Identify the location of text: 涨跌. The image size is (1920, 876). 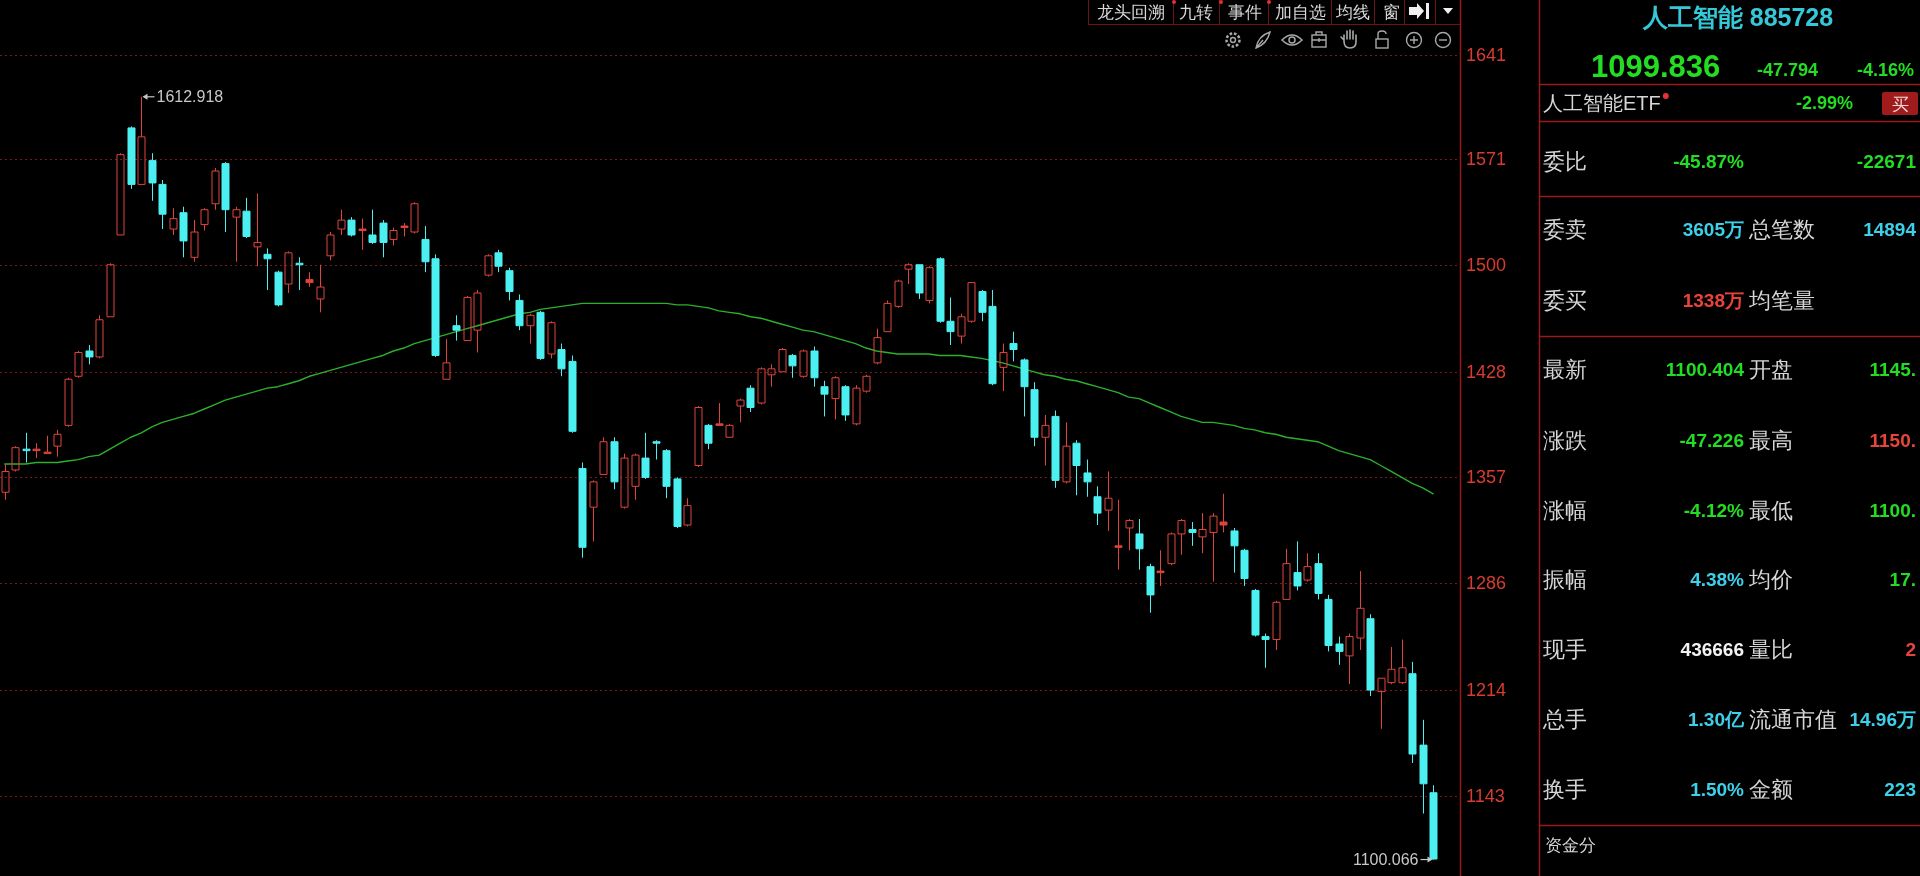
(1565, 440).